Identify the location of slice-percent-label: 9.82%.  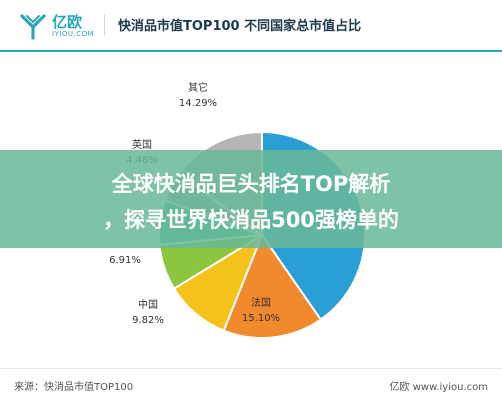
(148, 320).